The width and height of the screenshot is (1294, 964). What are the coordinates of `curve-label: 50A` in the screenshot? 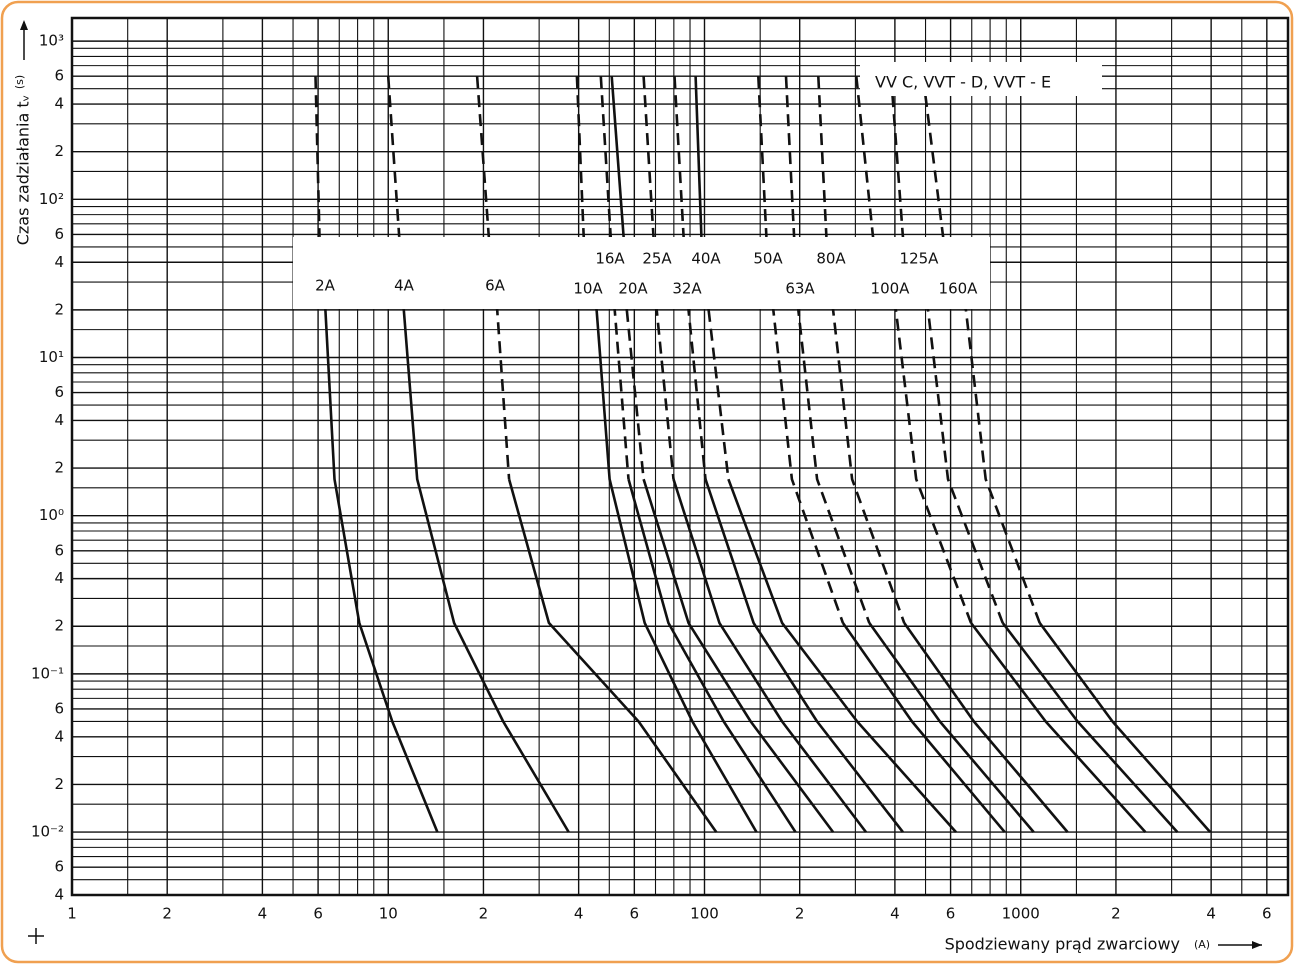 It's located at (768, 259).